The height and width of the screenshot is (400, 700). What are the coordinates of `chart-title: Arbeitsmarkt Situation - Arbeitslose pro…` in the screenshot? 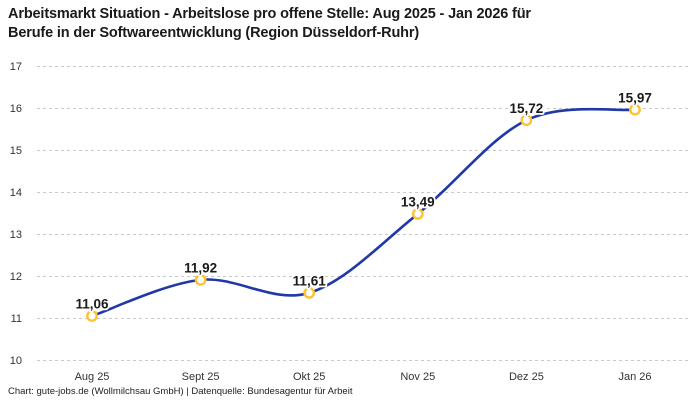 It's located at (349, 24).